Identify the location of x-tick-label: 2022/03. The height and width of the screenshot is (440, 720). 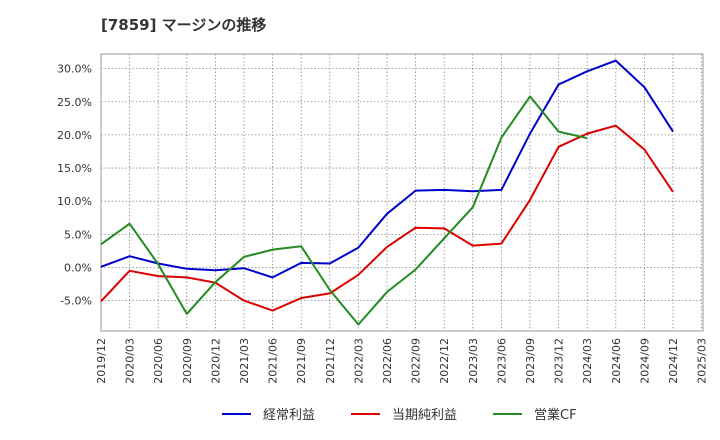
(358, 361).